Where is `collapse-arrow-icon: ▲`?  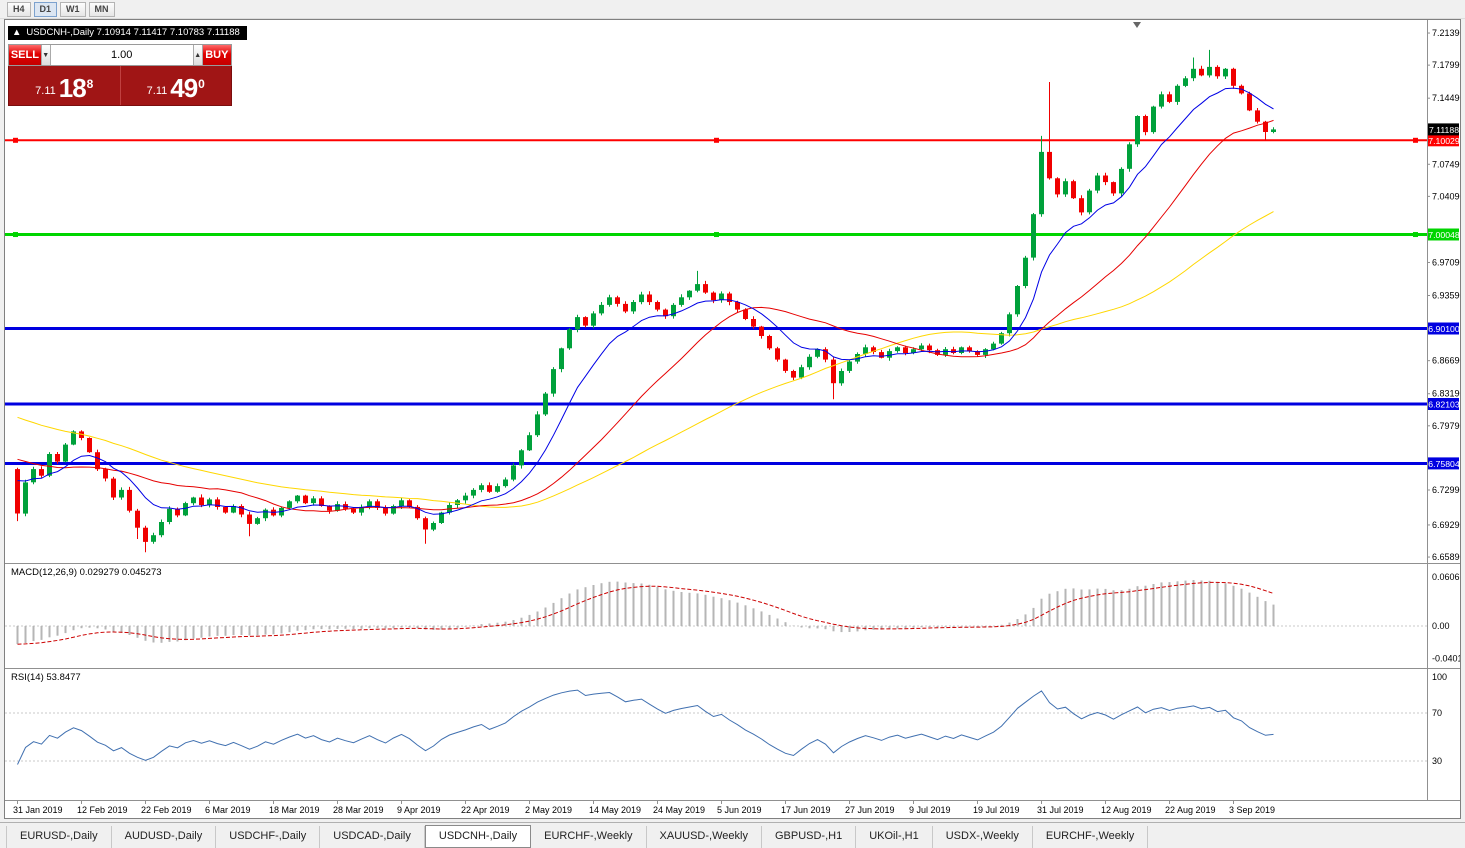 collapse-arrow-icon: ▲ is located at coordinates (17, 32).